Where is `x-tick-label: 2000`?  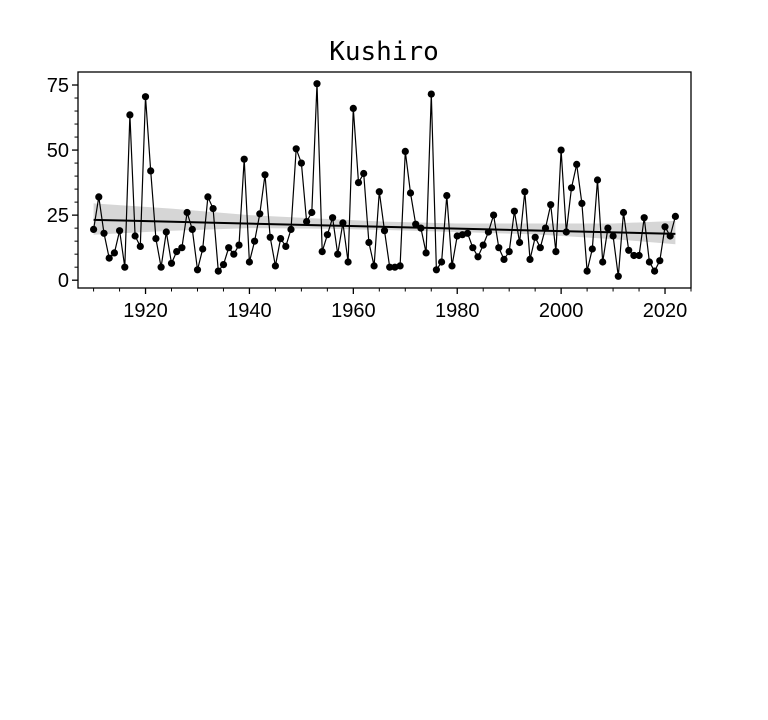
x-tick-label: 2000 is located at coordinates (561, 311).